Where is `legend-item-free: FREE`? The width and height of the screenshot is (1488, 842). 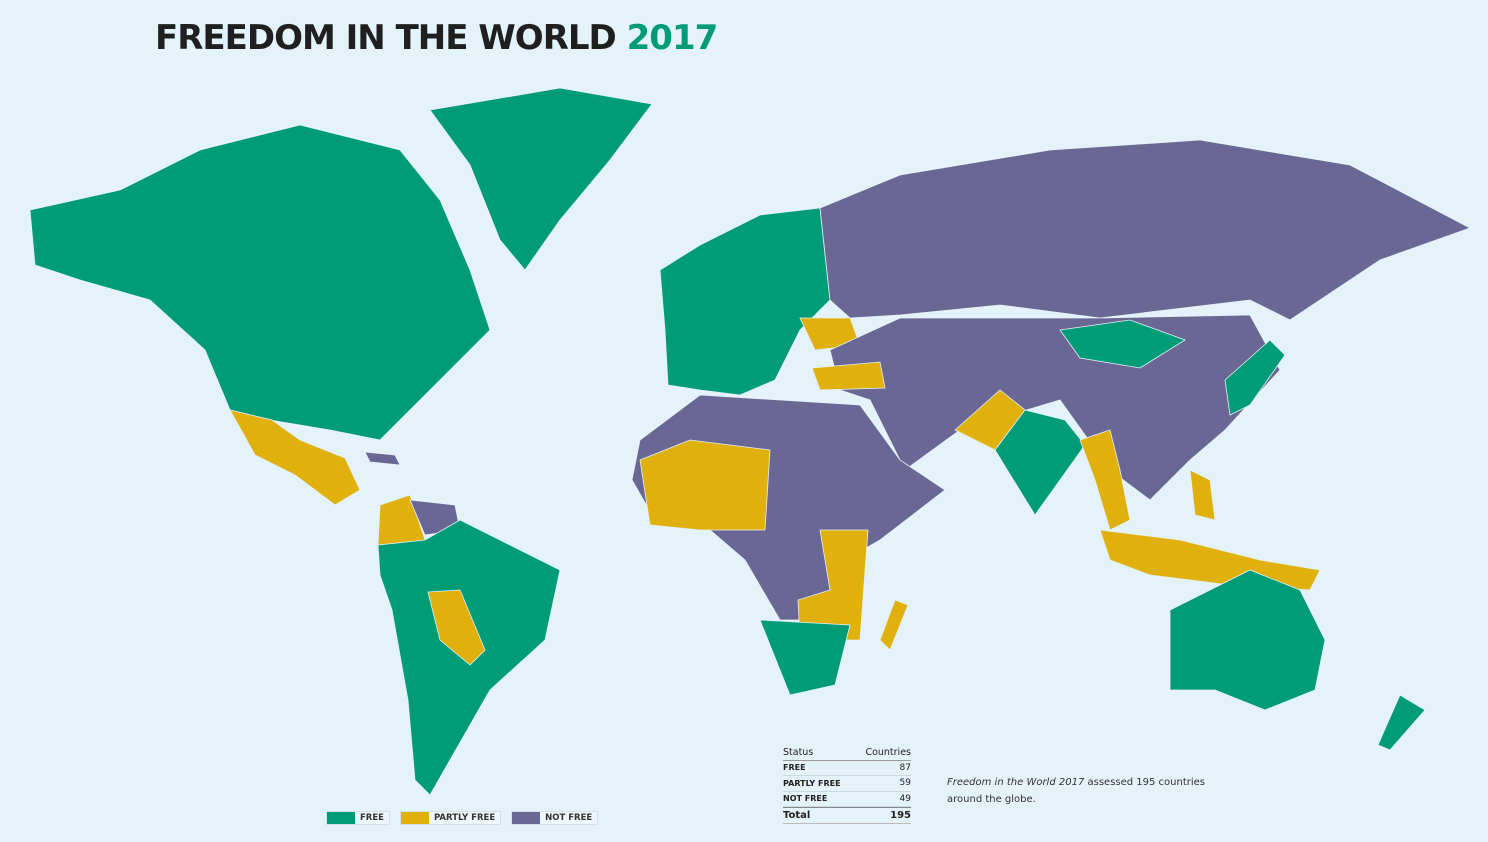 legend-item-free: FREE is located at coordinates (358, 818).